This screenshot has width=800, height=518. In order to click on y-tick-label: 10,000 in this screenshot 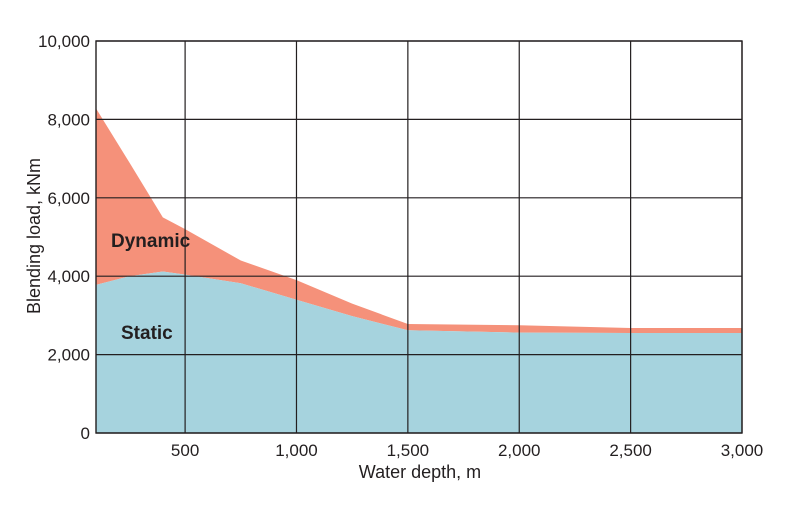, I will do `click(64, 41)`.